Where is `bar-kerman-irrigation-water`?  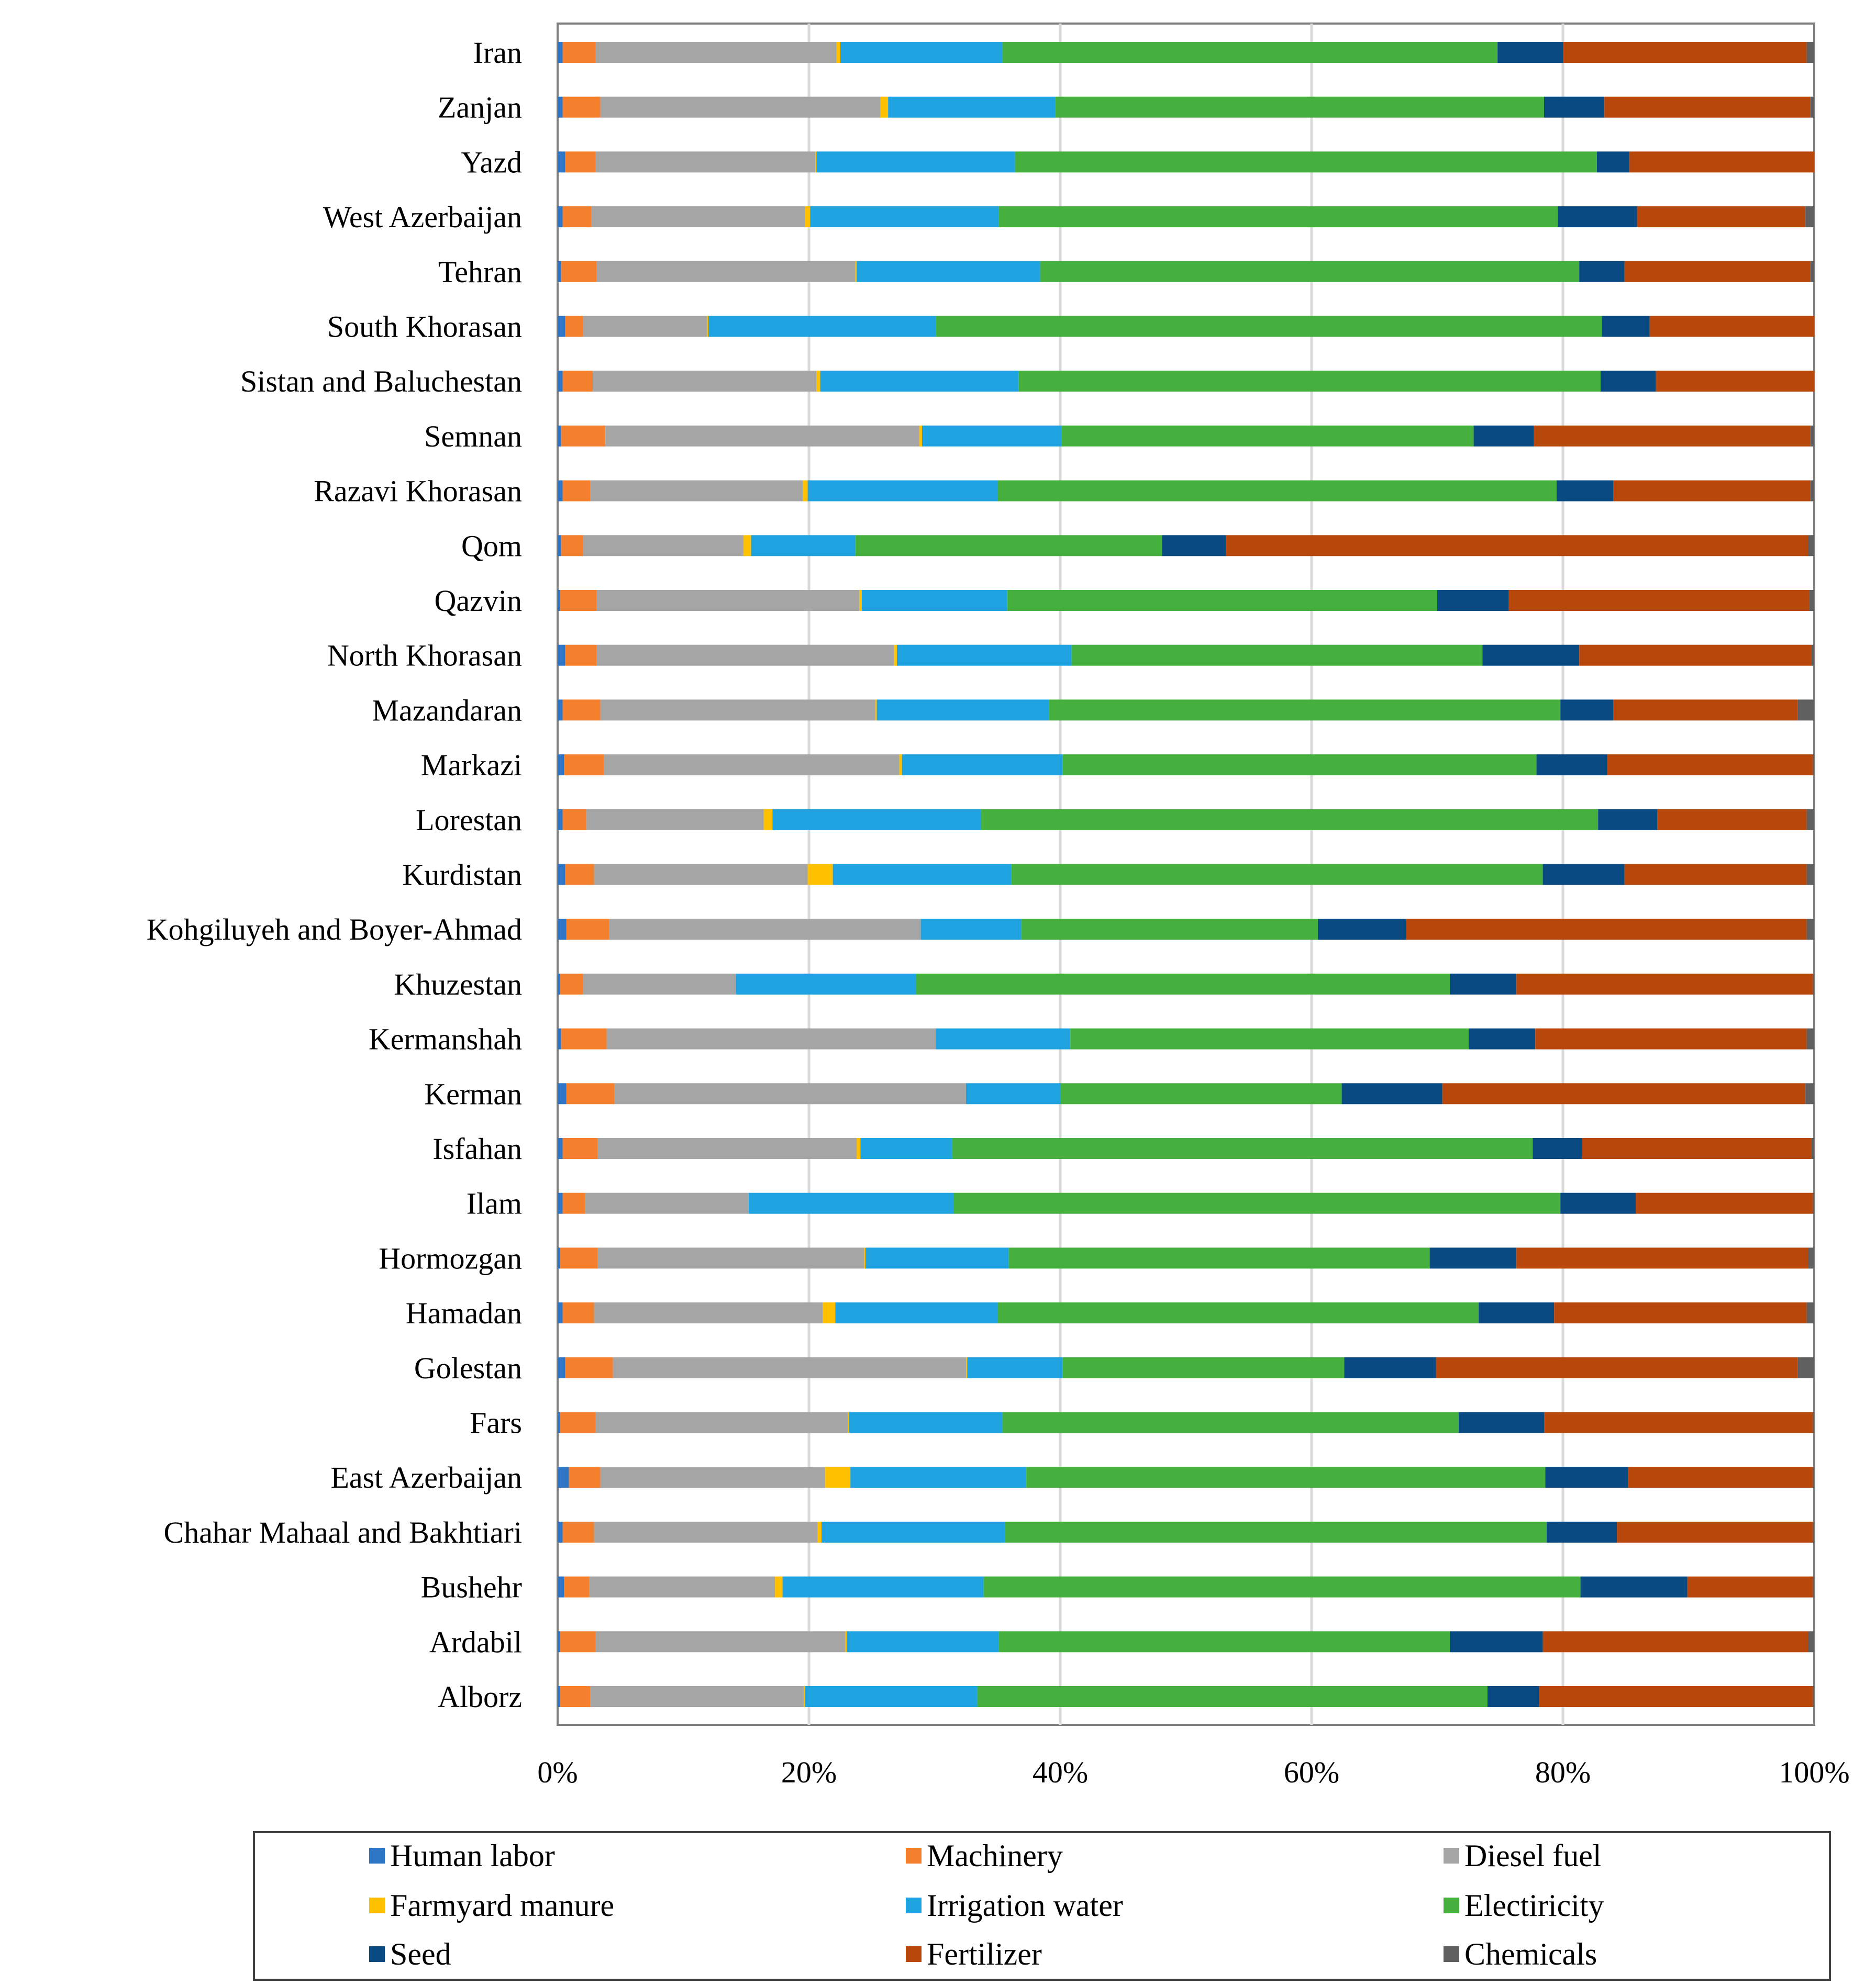
bar-kerman-irrigation-water is located at coordinates (1013, 1094).